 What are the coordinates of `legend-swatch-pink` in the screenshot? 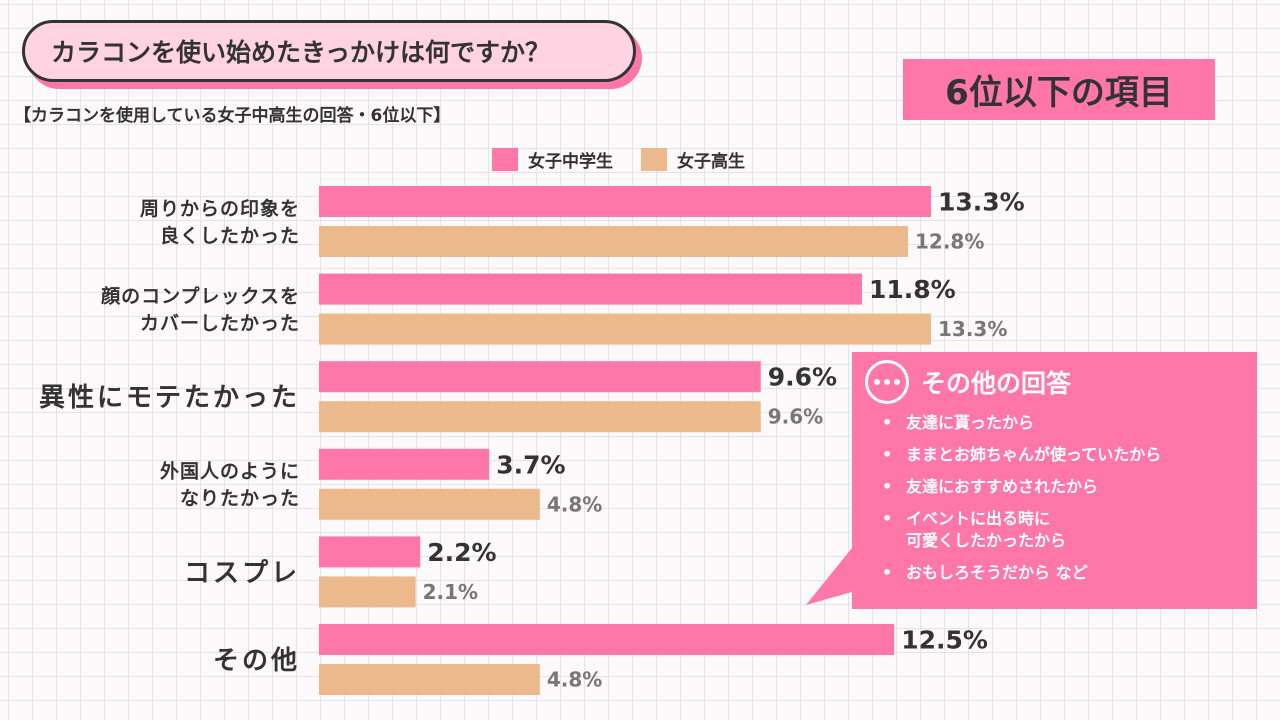 It's located at (505, 159).